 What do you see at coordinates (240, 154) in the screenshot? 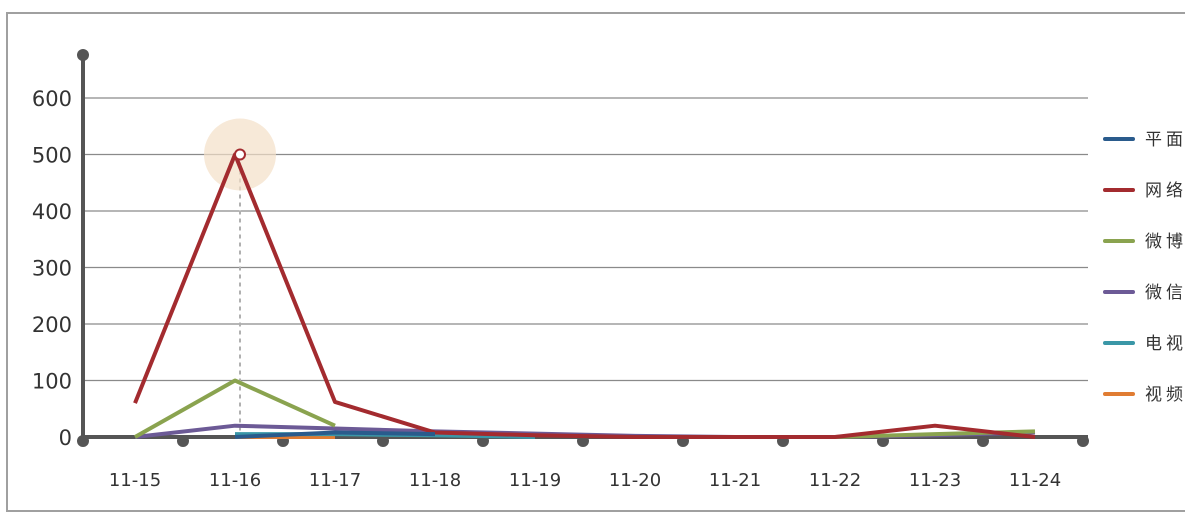
I see `highlight-point` at bounding box center [240, 154].